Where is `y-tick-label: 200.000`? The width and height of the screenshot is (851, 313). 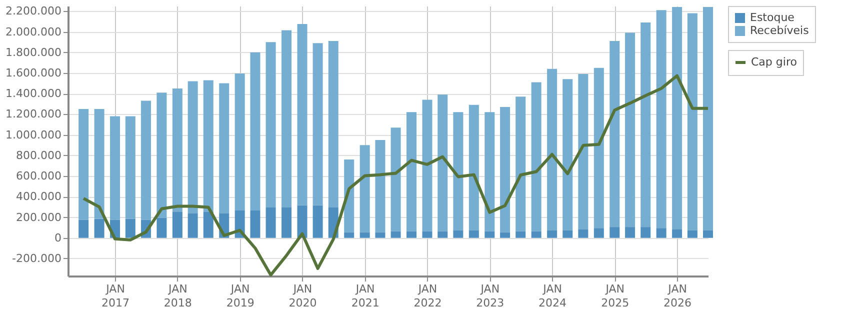 y-tick-label: 200.000 is located at coordinates (39, 217).